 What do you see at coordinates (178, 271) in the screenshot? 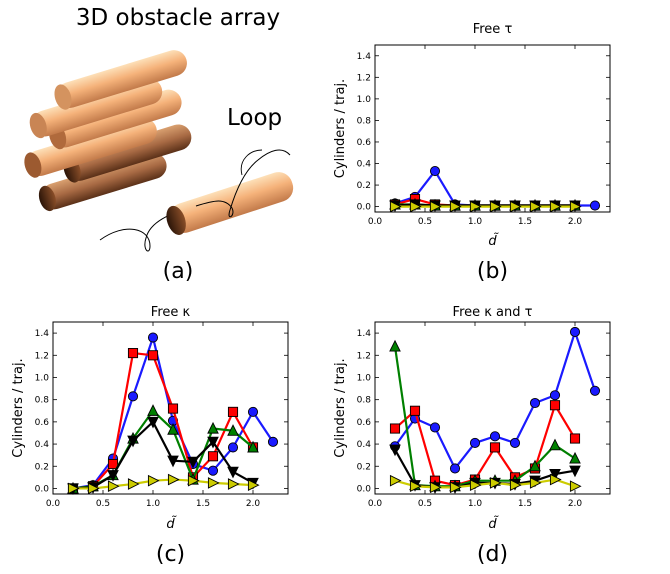
I see `panel-a-label: (a)` at bounding box center [178, 271].